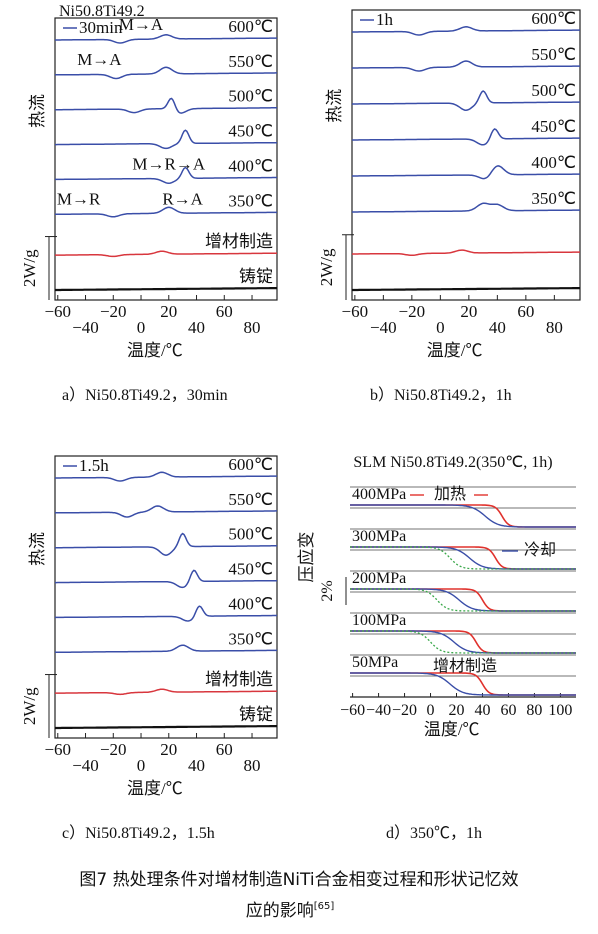 This screenshot has height=934, width=598. What do you see at coordinates (385, 19) in the screenshot?
I see `legend-label: 1h` at bounding box center [385, 19].